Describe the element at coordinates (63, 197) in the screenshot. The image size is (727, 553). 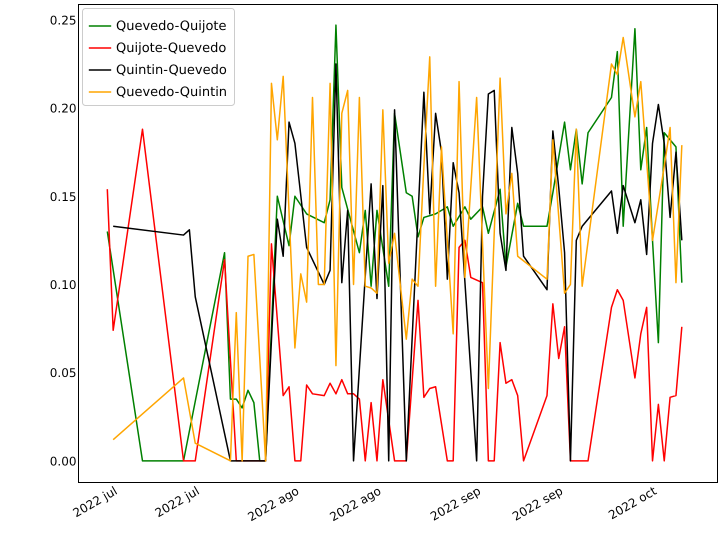
I see `y-tick-label: 0.15` at that location.